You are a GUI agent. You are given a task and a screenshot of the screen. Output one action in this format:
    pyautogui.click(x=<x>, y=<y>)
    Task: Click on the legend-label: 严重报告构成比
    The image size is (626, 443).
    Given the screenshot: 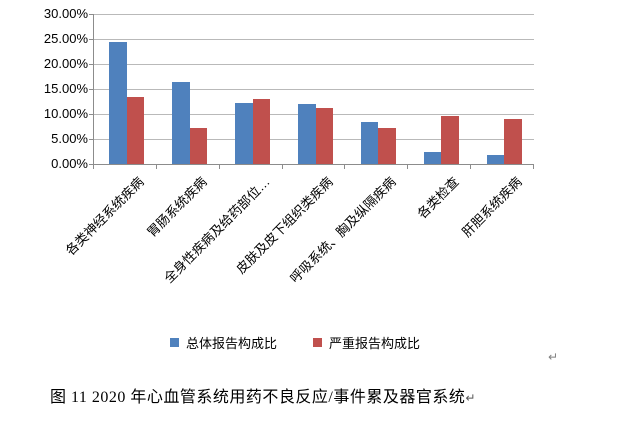 What is the action you would take?
    pyautogui.click(x=375, y=343)
    